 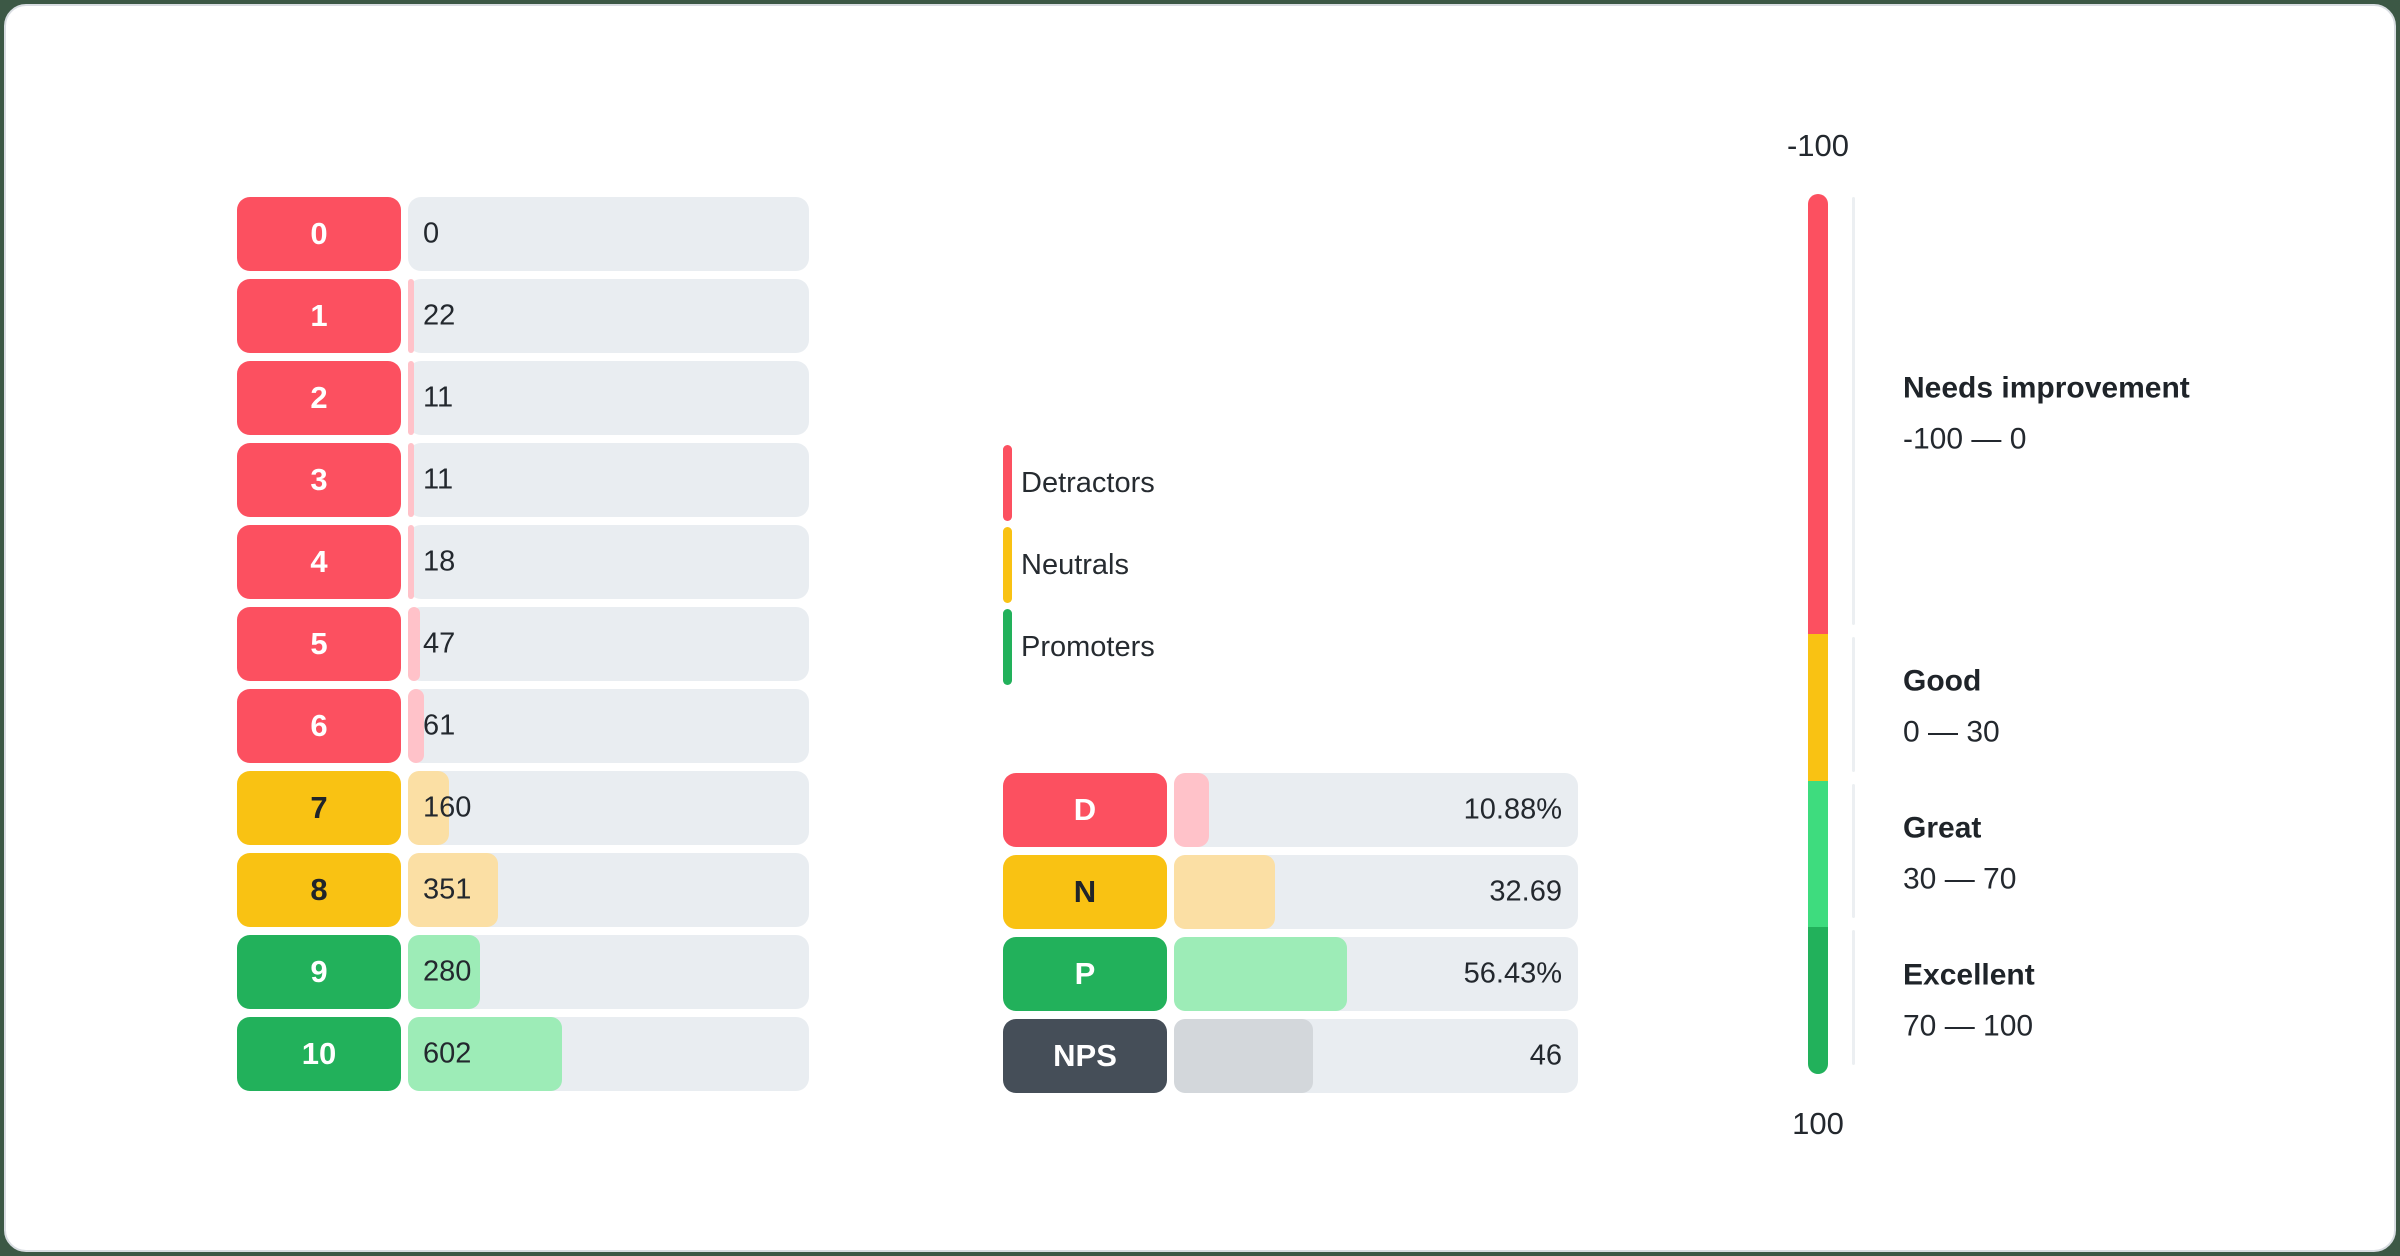 What do you see at coordinates (319, 480) in the screenshot?
I see `score-chip-3: 3` at bounding box center [319, 480].